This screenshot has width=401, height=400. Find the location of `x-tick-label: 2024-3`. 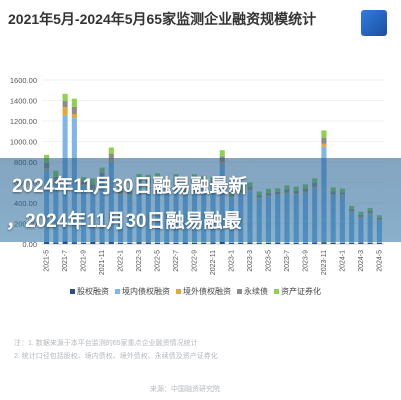

x-tick-label: 2024-3 is located at coordinates (361, 261).